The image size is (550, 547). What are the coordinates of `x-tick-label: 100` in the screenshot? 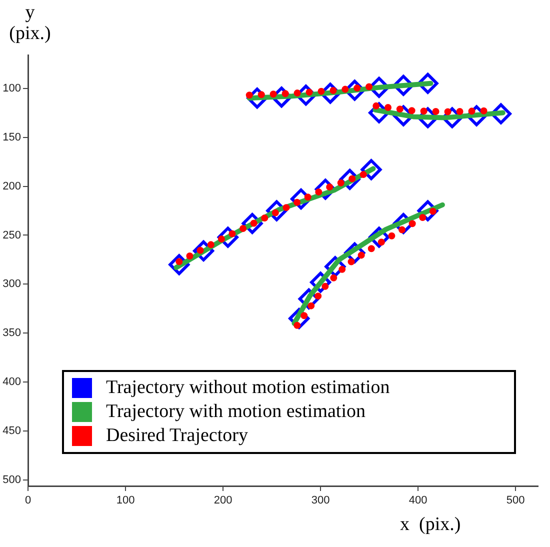 It's located at (125, 500).